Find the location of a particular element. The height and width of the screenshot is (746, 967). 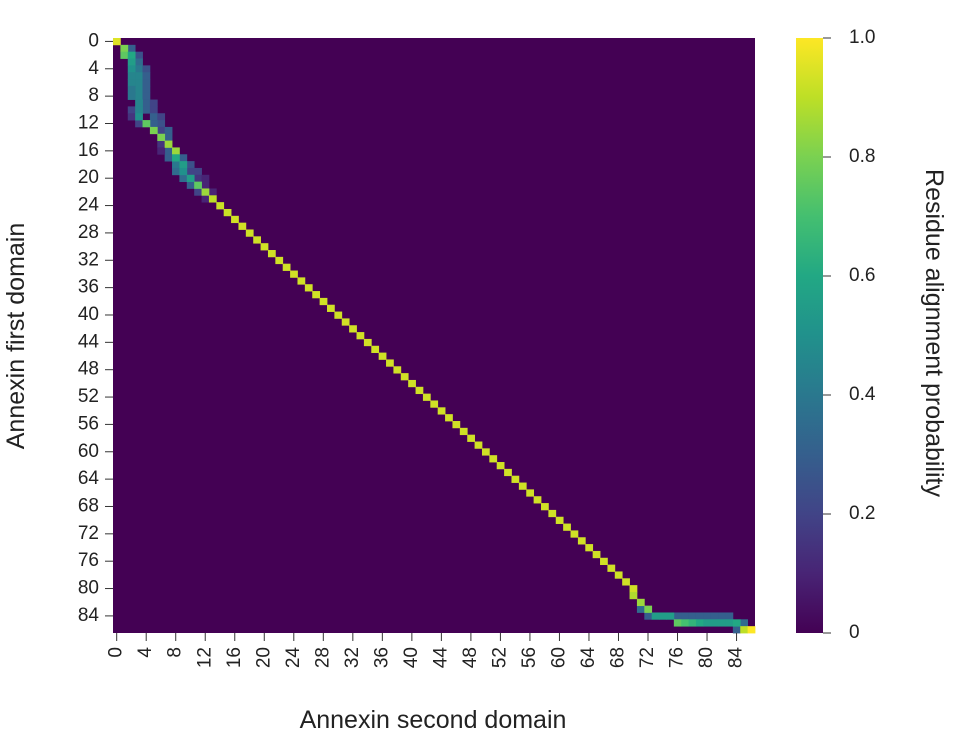

y-tick-label: 68 is located at coordinates (88, 505).